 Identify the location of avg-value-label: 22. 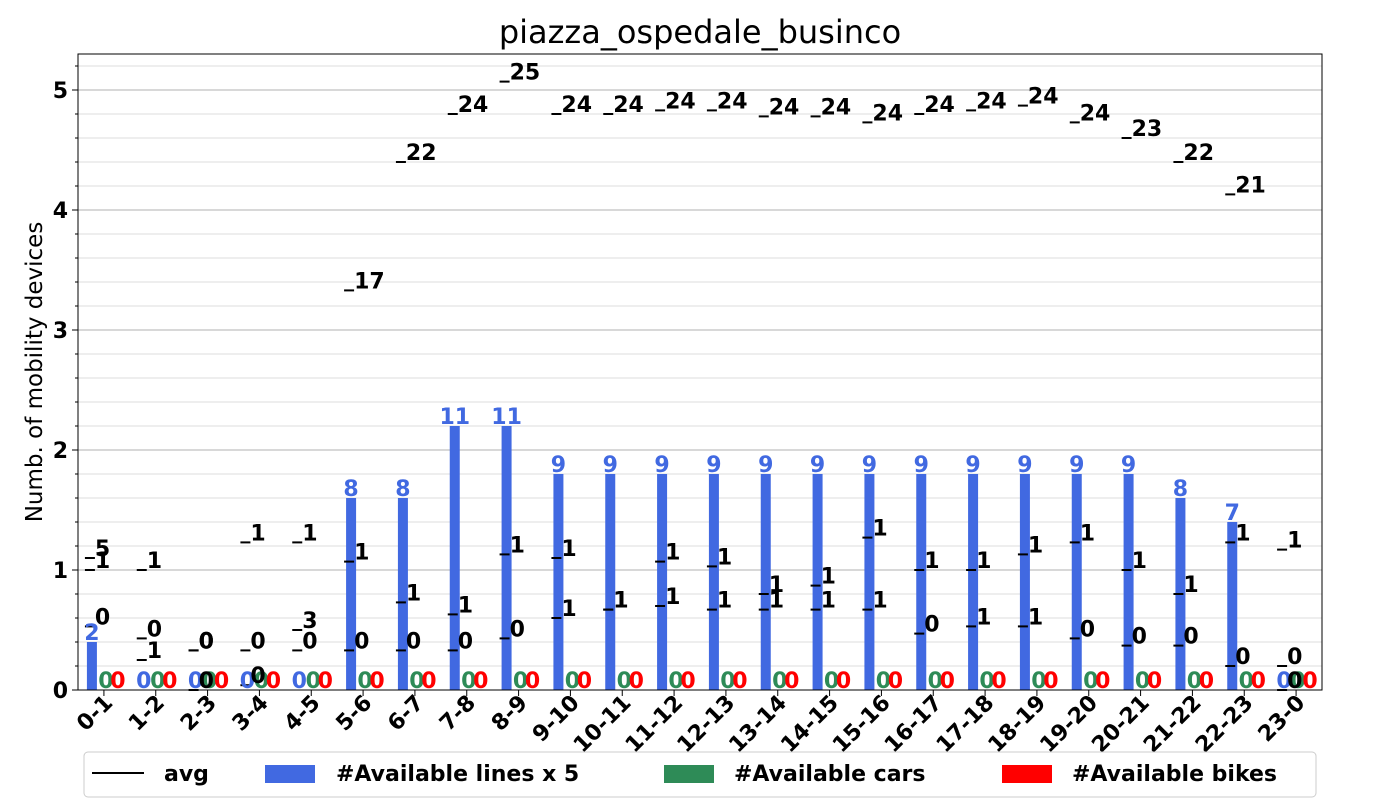
(421, 153).